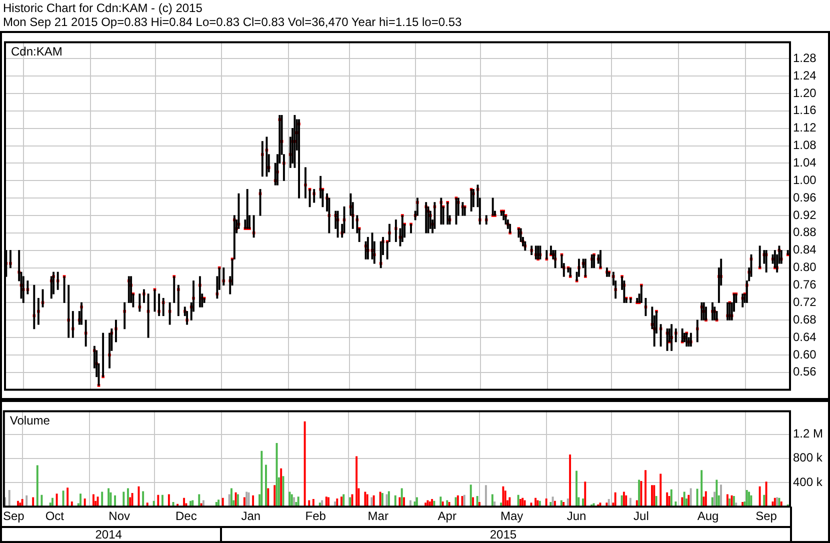 The width and height of the screenshot is (830, 543). Describe the element at coordinates (805, 215) in the screenshot. I see `y-tick-label: 0.92` at that location.